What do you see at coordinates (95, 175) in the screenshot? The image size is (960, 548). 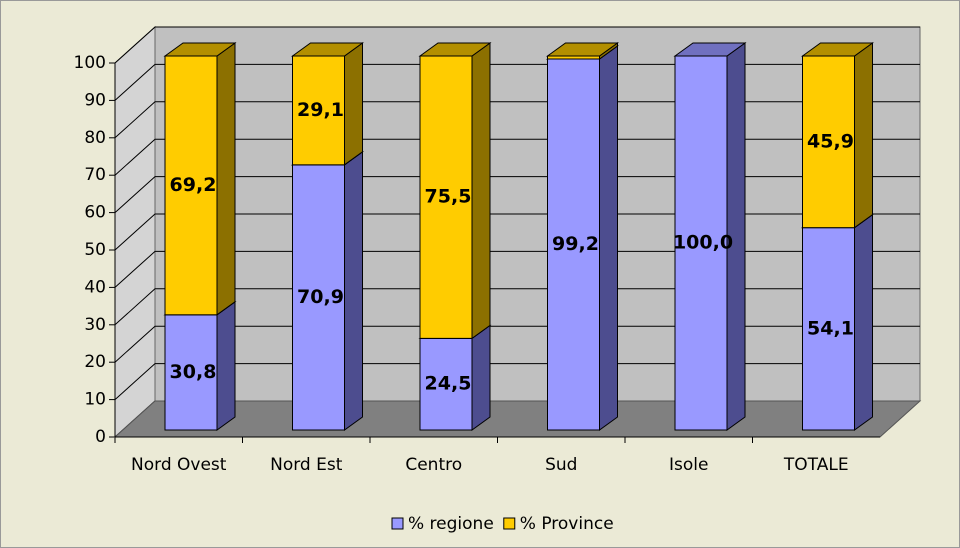 I see `y-tick-label: 70` at bounding box center [95, 175].